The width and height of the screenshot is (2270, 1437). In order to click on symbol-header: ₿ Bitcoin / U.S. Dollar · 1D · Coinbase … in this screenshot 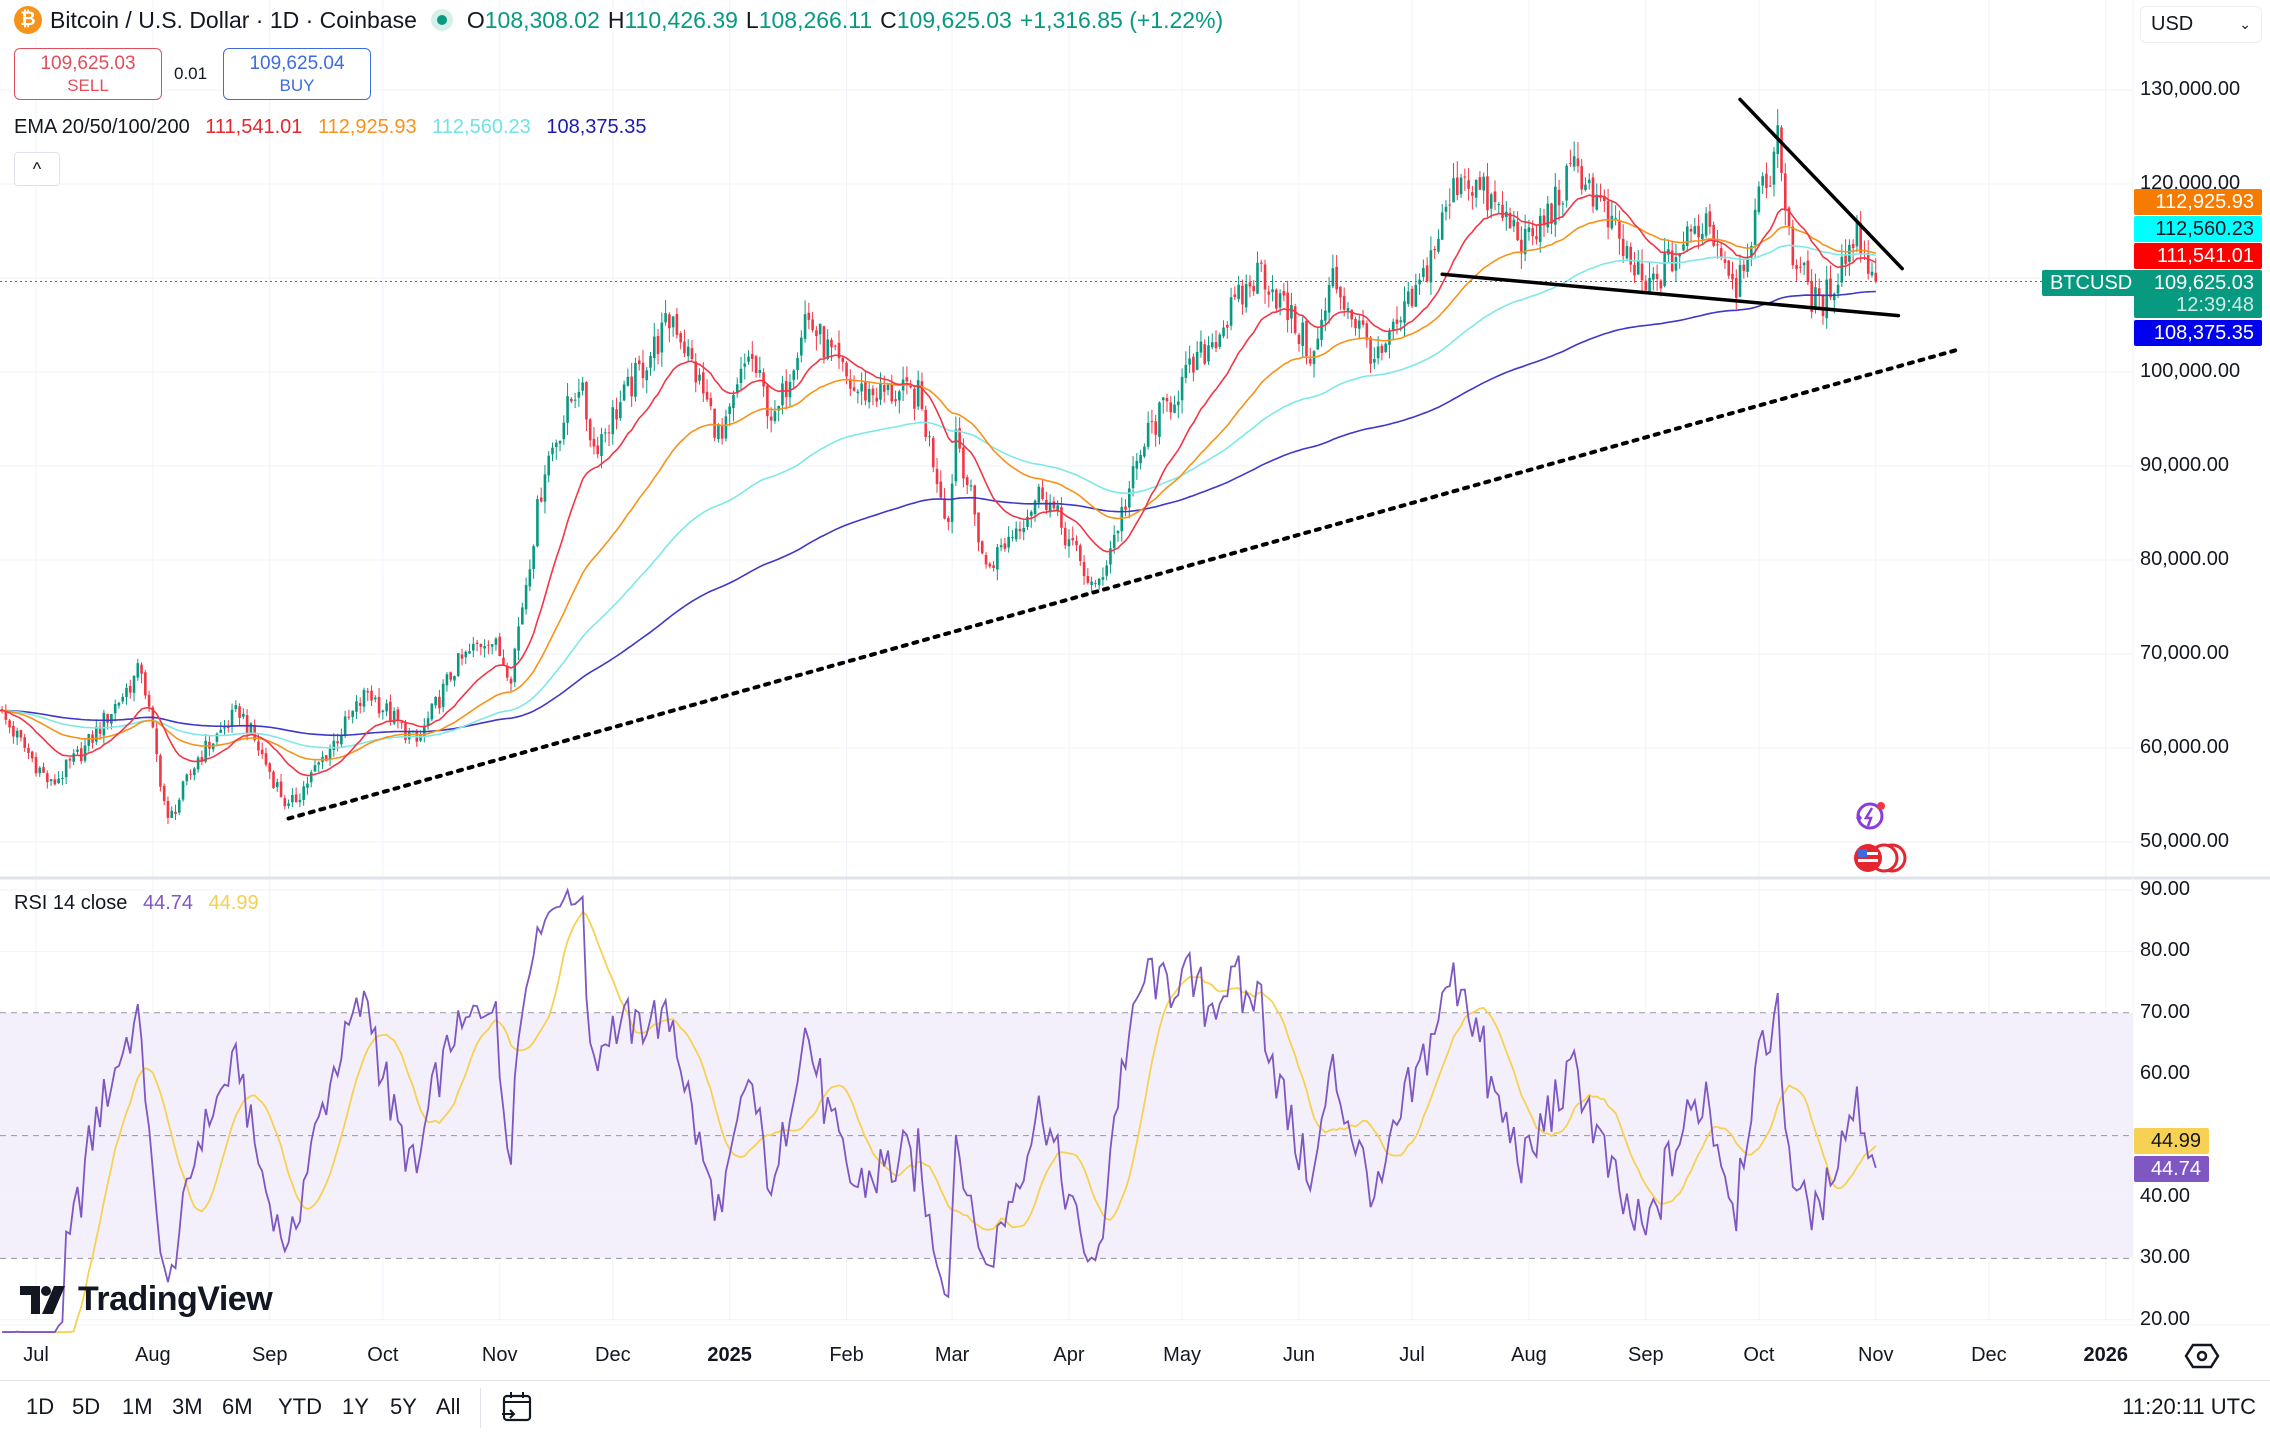, I will do `click(618, 20)`.